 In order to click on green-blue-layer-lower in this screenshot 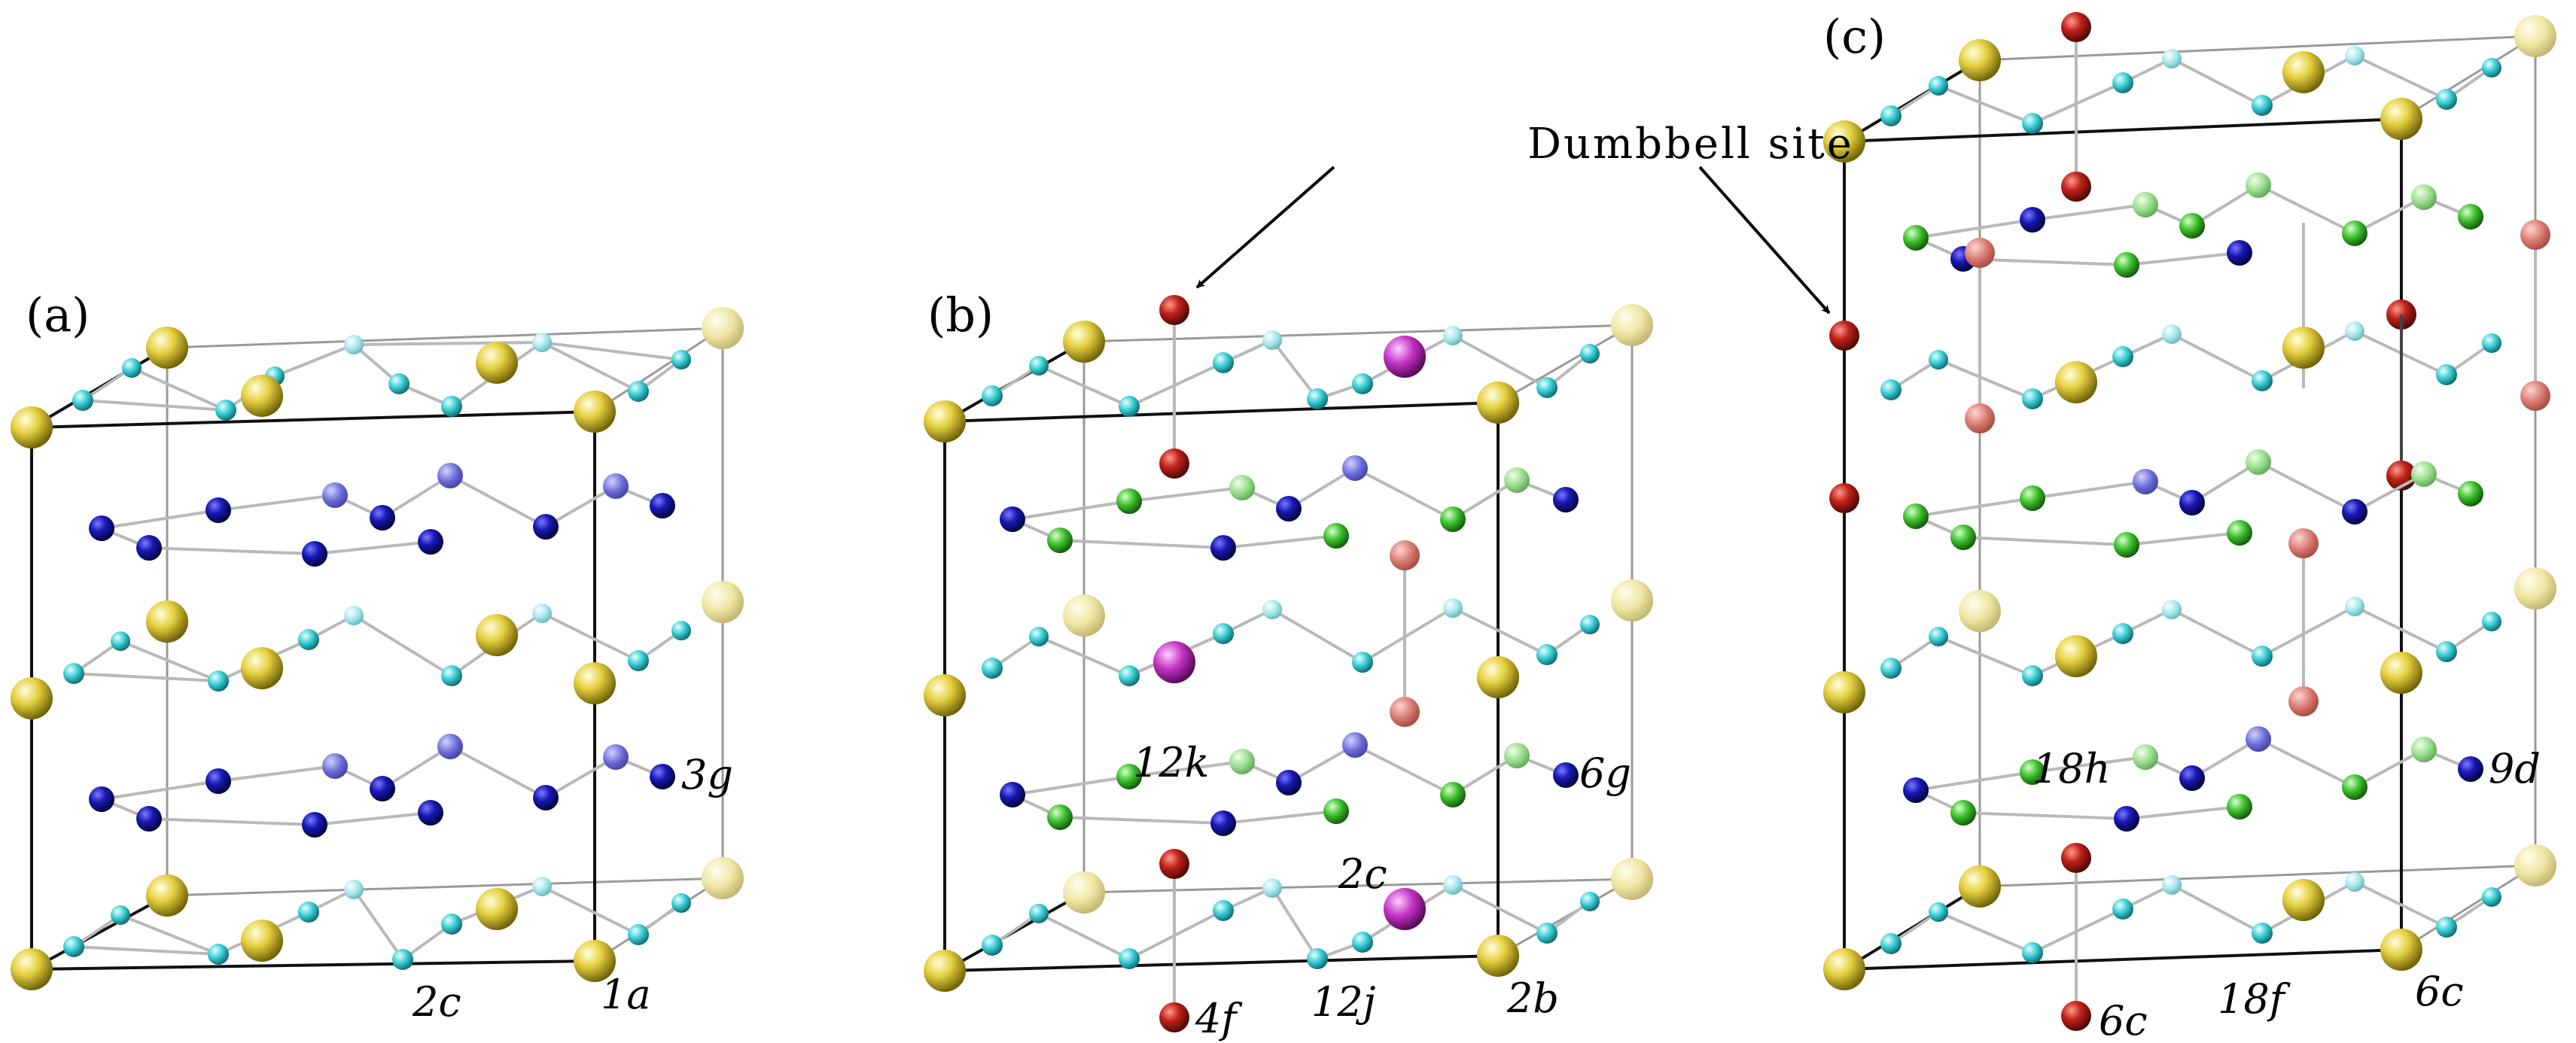, I will do `click(1290, 784)`.